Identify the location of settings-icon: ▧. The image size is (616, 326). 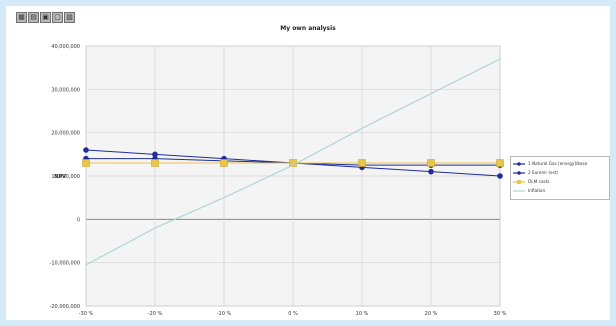
(69, 17).